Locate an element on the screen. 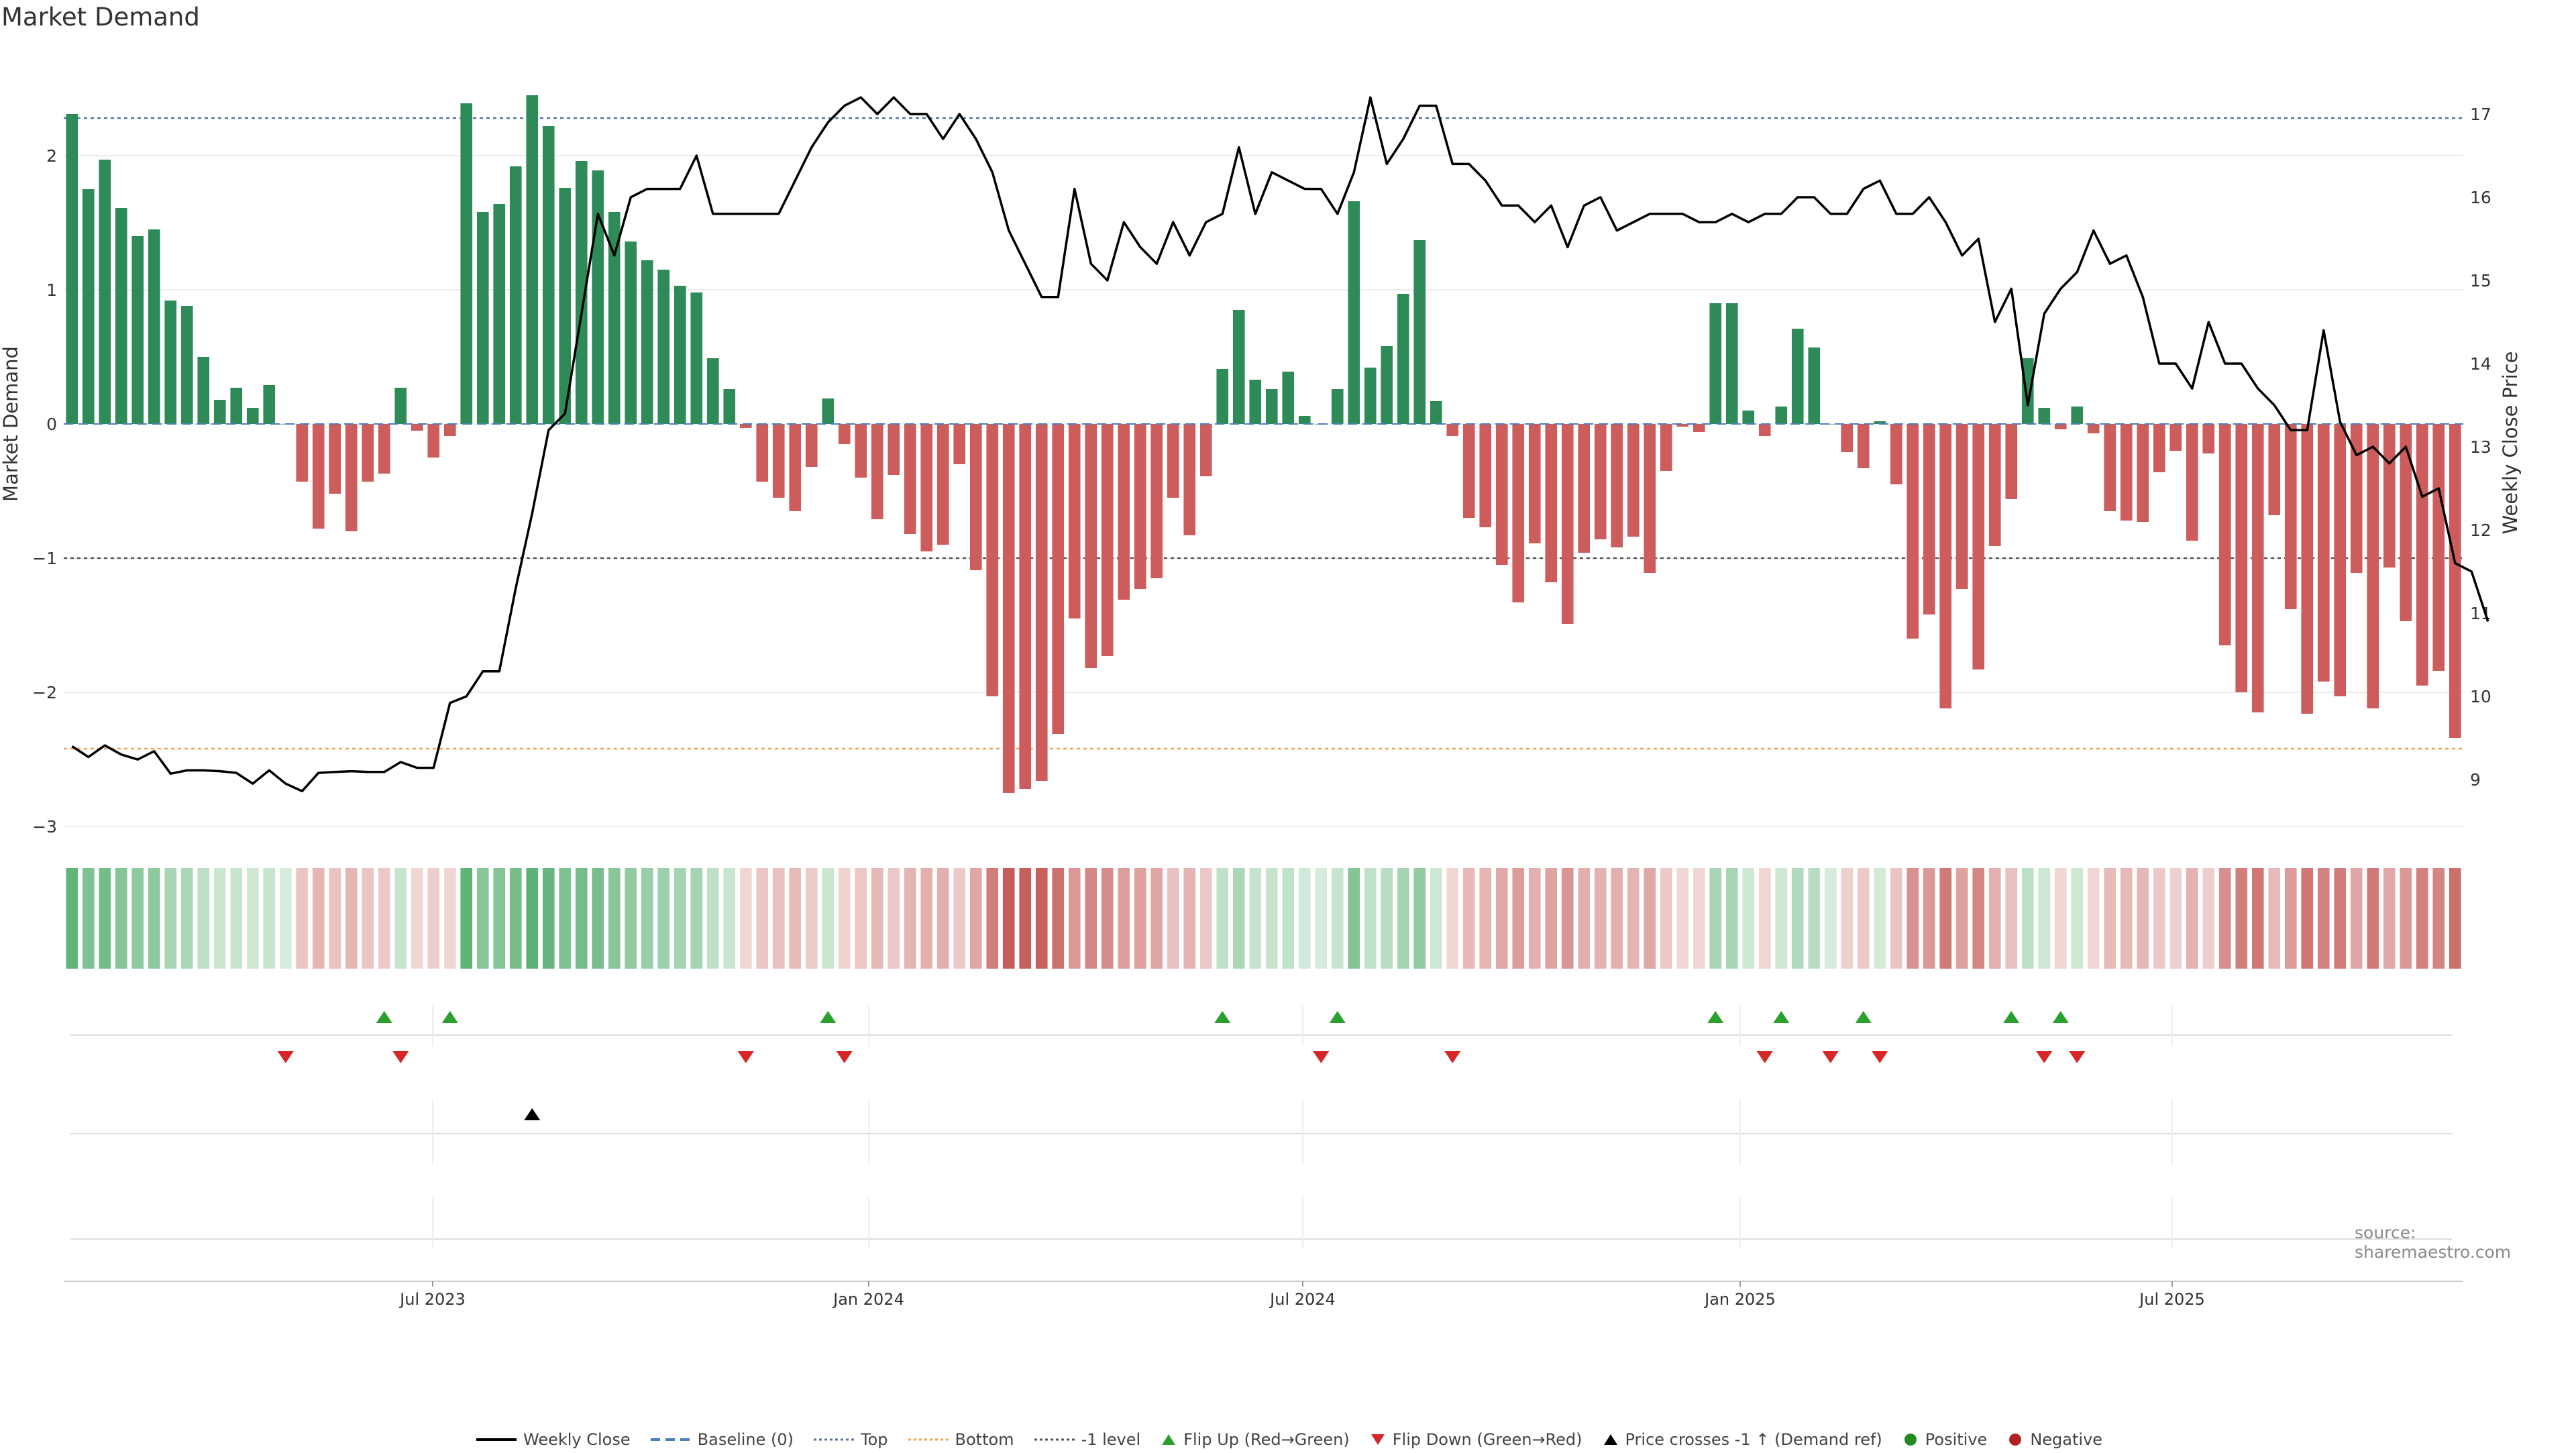 This screenshot has width=2576, height=1453. legend-label: Baseline (0) is located at coordinates (745, 1440).